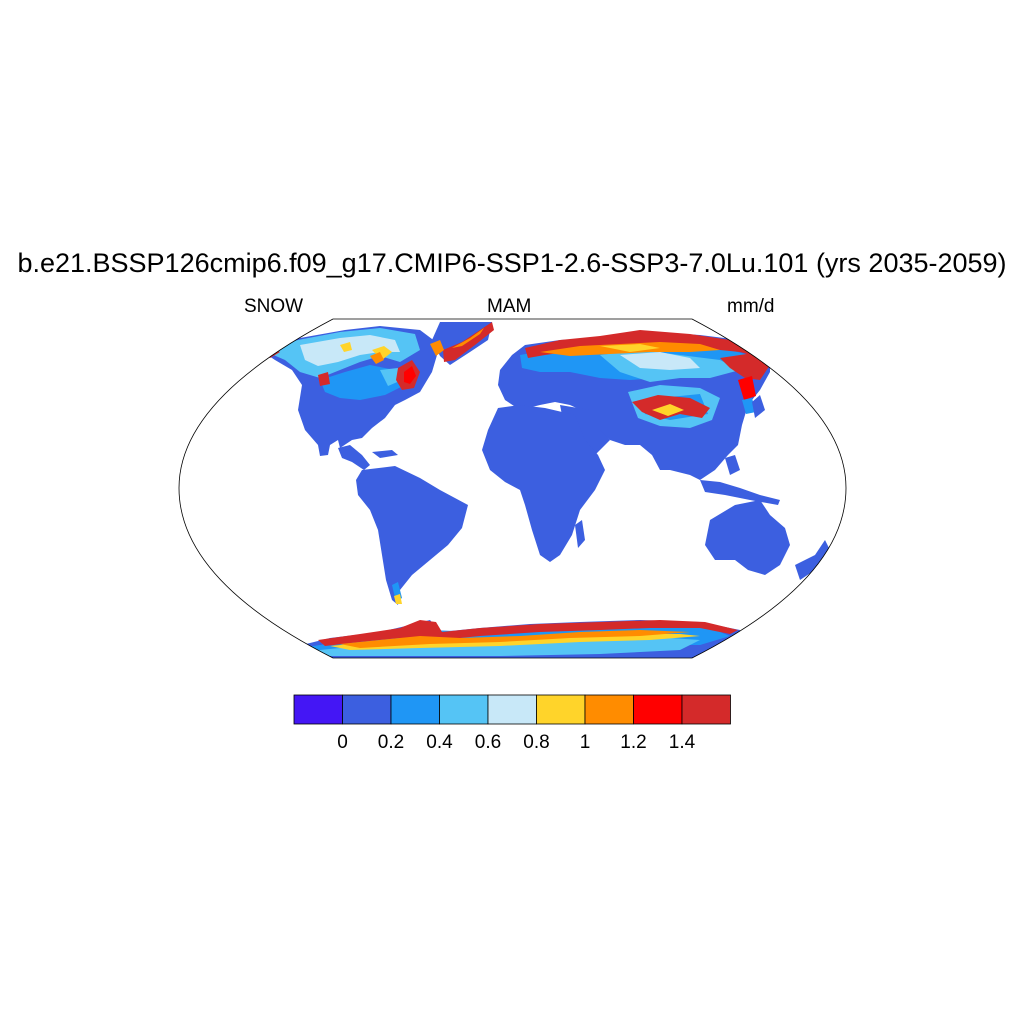 This screenshot has height=1024, width=1024. What do you see at coordinates (543, 483) in the screenshot?
I see `africa-land` at bounding box center [543, 483].